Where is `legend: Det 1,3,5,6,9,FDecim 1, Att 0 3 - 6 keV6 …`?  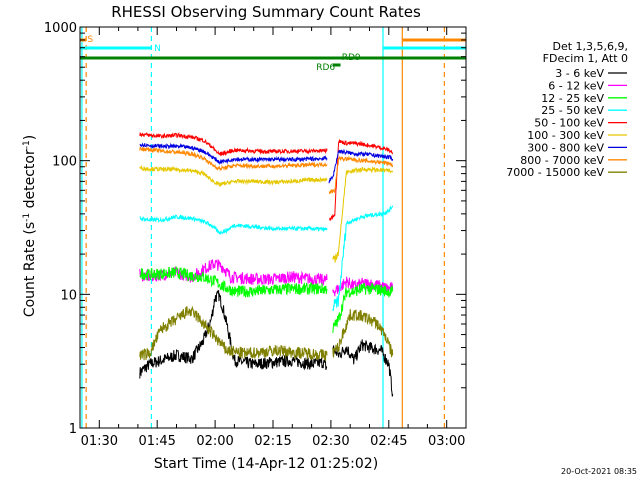
legend: Det 1,3,5,6,9,FDecim 1, Att 0 3 - 6 keV6 … is located at coordinates (567, 109).